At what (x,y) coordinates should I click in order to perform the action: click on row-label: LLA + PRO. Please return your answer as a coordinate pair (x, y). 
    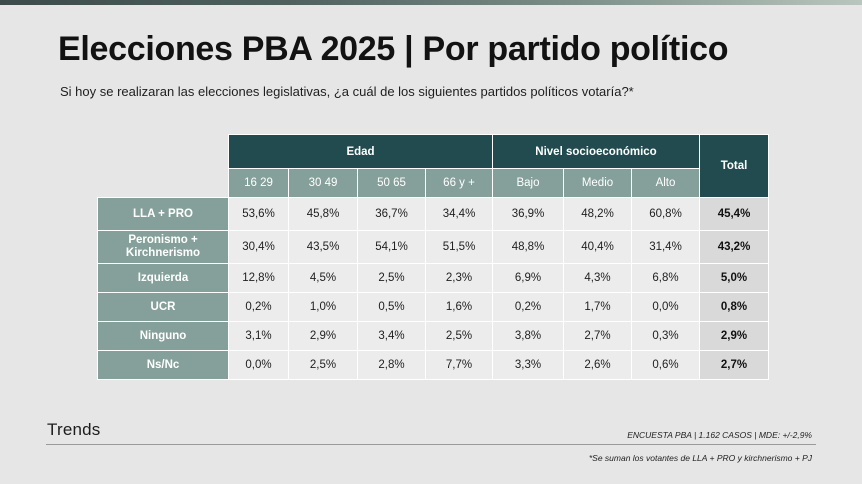
    Looking at the image, I should click on (163, 214).